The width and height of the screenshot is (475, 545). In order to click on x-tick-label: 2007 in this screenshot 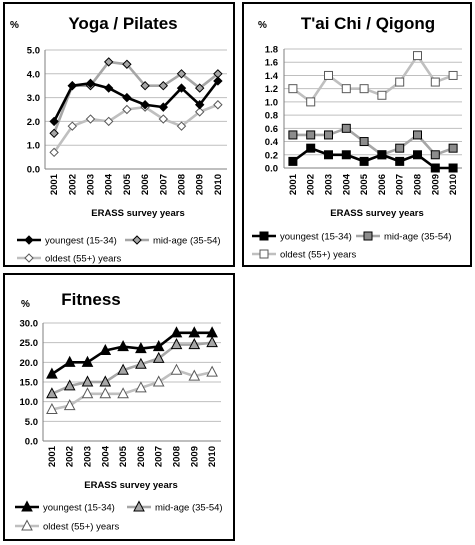, I will do `click(400, 184)`.